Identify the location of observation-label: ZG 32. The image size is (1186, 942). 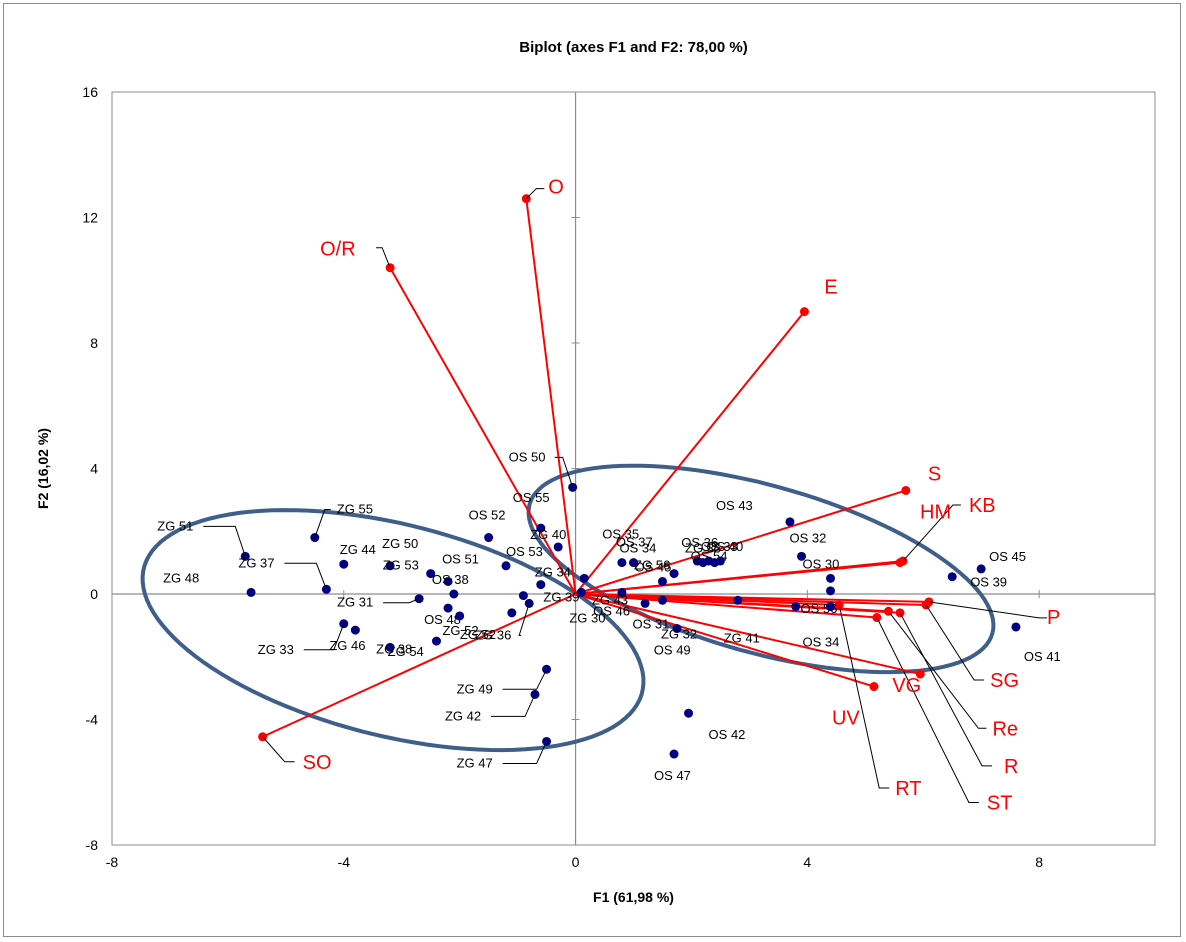
(679, 634).